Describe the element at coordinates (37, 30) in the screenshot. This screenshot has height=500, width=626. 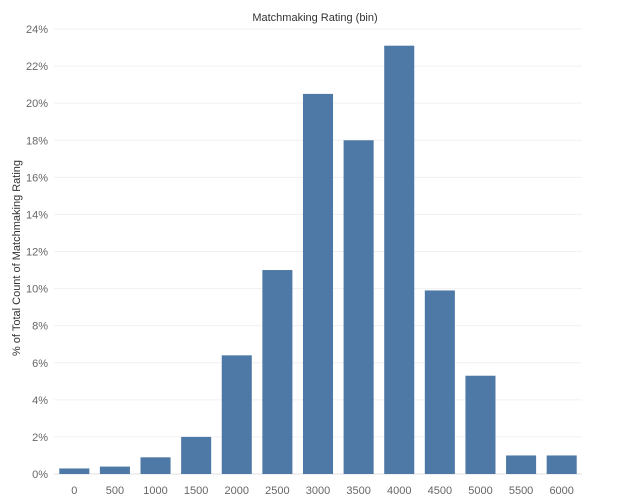
I see `y-tick-label: 24%` at that location.